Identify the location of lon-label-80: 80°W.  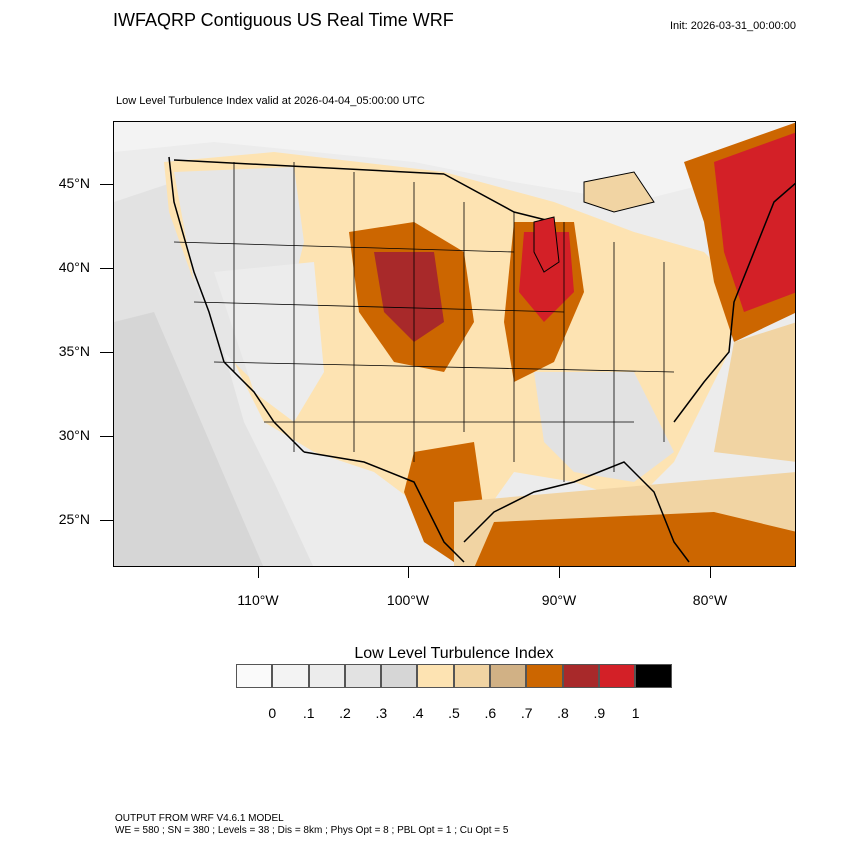
(710, 600).